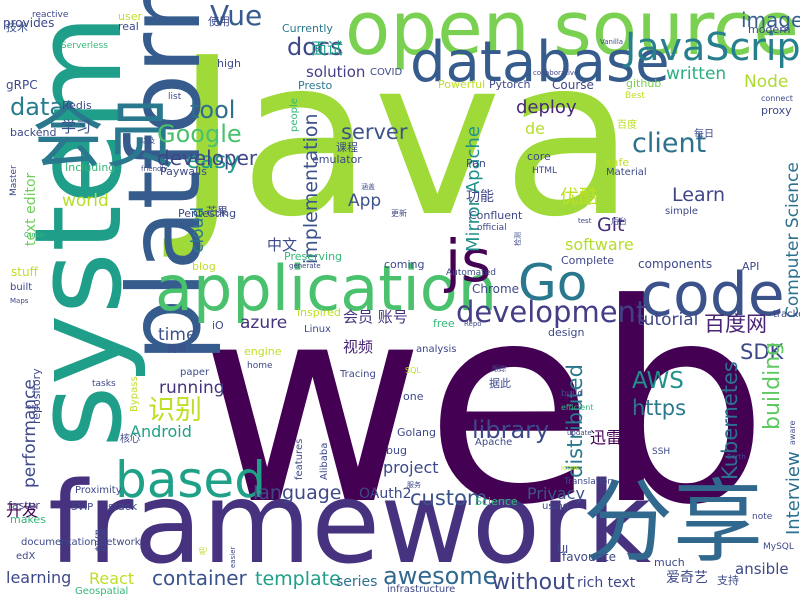  What do you see at coordinates (553, 283) in the screenshot?
I see `cloud-word: Go` at bounding box center [553, 283].